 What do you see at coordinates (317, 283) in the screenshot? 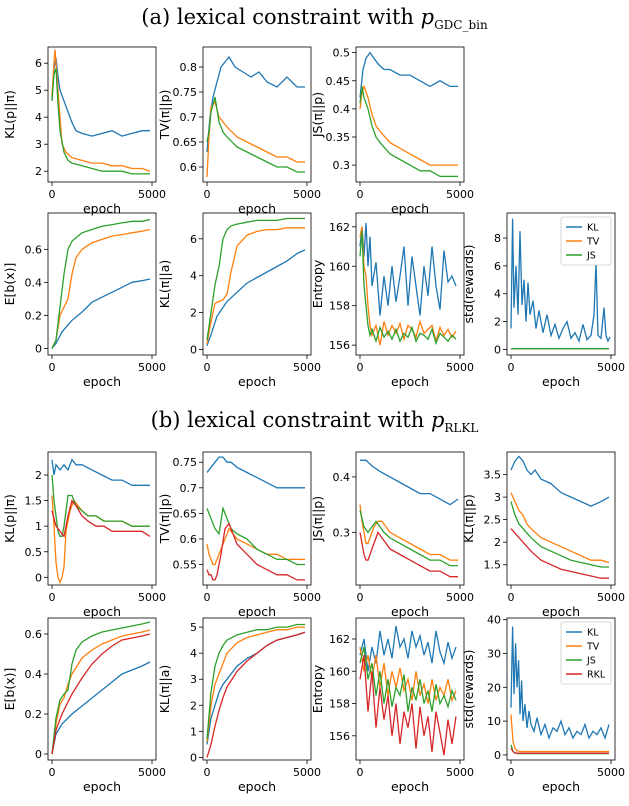
I see `y-axis-label: Entropy` at bounding box center [317, 283].